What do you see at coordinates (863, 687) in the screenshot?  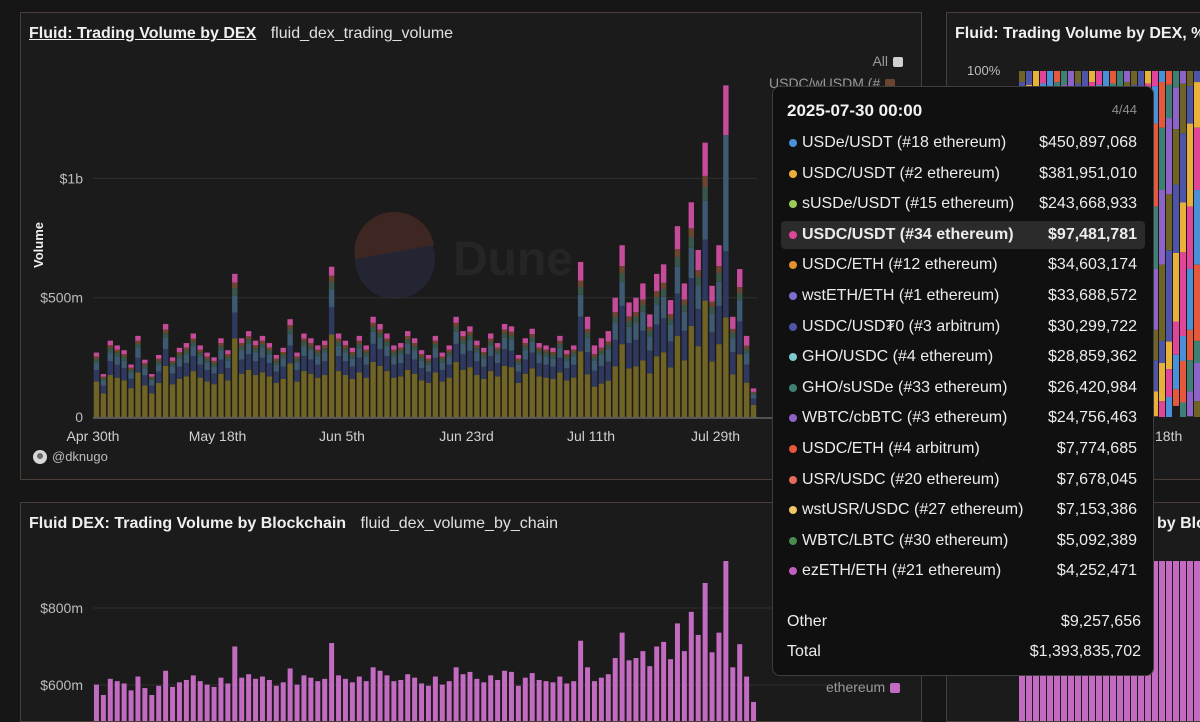 I see `legend-item-ethereum: ethereum` at bounding box center [863, 687].